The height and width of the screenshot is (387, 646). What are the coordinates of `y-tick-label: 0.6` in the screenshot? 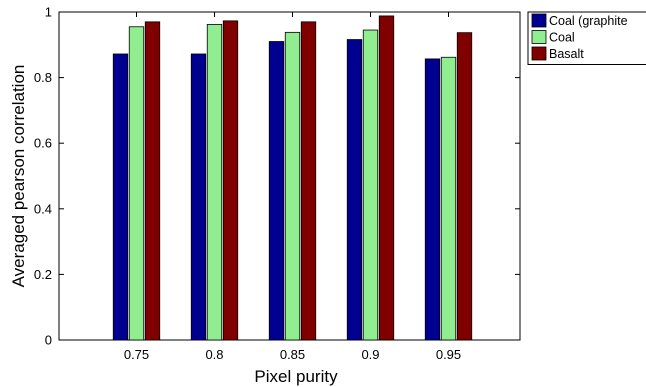 It's located at (43, 143).